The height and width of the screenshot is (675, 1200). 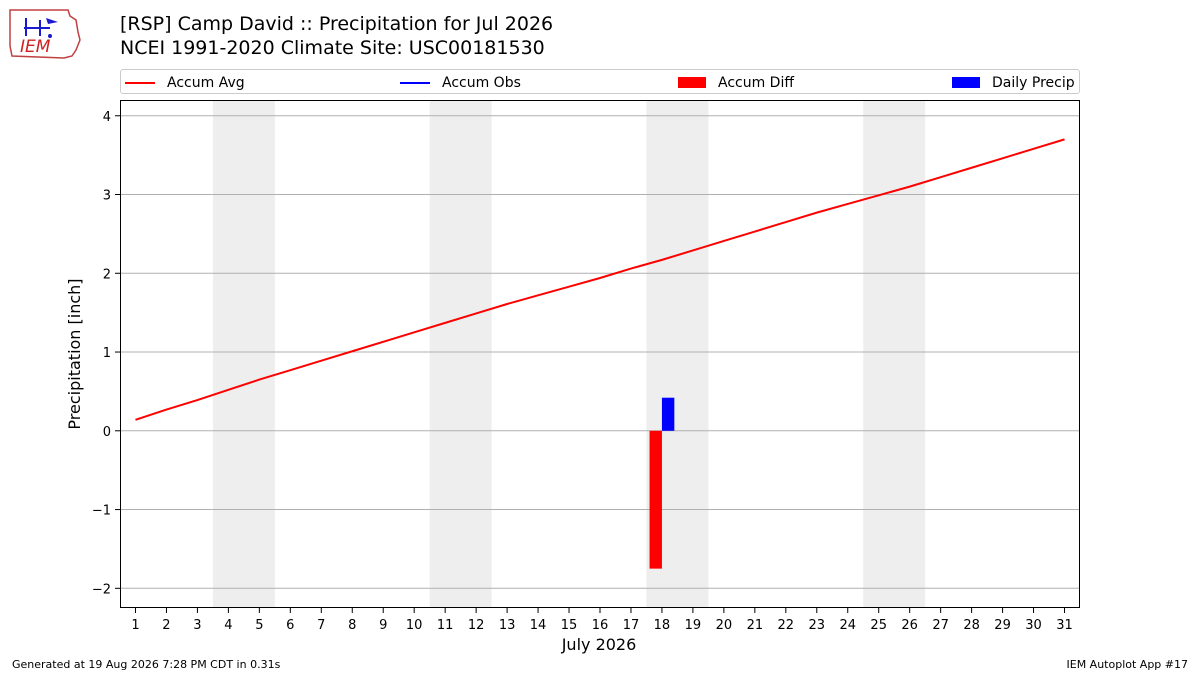 I want to click on x-tick-label: 1, so click(x=135, y=625).